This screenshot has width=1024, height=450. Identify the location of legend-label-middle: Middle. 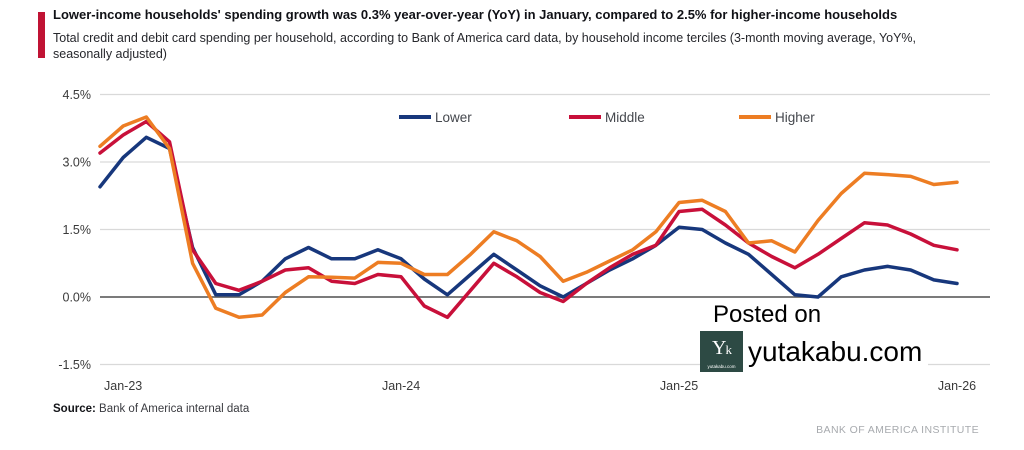
(625, 117).